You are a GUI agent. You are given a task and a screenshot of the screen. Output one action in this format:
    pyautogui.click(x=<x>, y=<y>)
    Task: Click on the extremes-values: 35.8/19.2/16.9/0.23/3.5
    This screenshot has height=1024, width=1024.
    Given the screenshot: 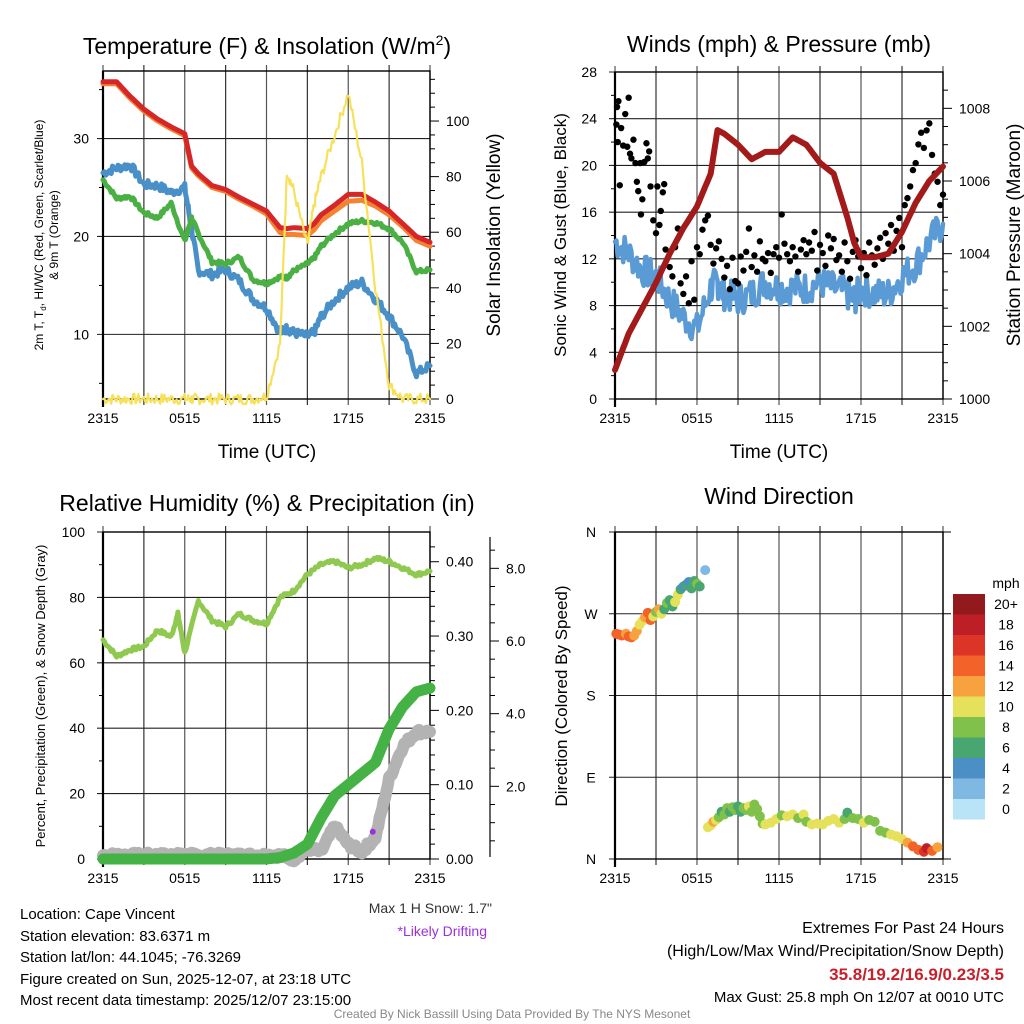 What is the action you would take?
    pyautogui.click(x=916, y=974)
    